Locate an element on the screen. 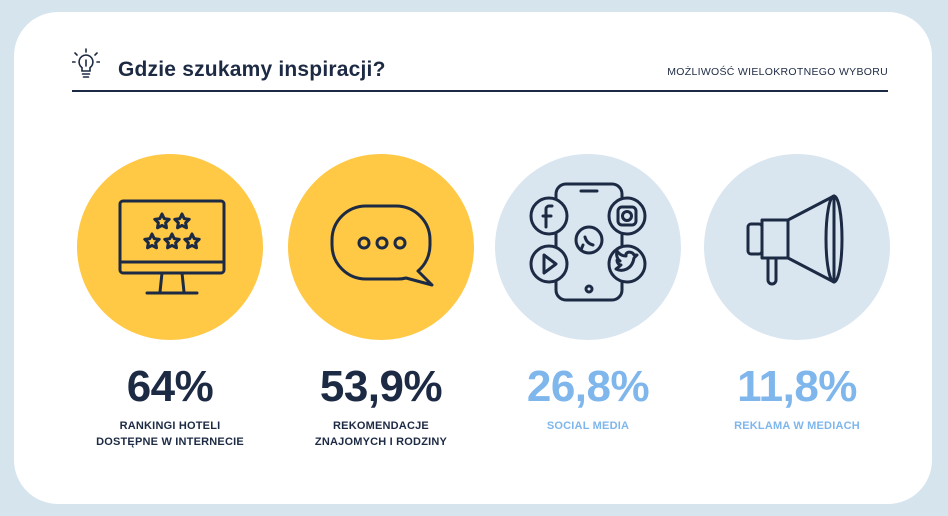 This screenshot has width=948, height=516. stat-item-social-media: 26,8% SOCIAL MEDIA is located at coordinates (588, 304).